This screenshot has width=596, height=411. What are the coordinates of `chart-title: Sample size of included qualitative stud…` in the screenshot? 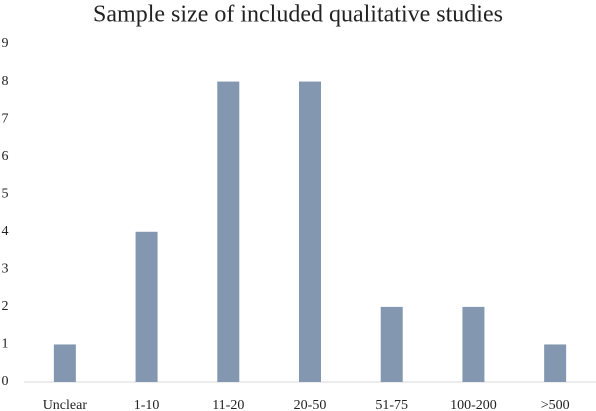 It's located at (298, 15).